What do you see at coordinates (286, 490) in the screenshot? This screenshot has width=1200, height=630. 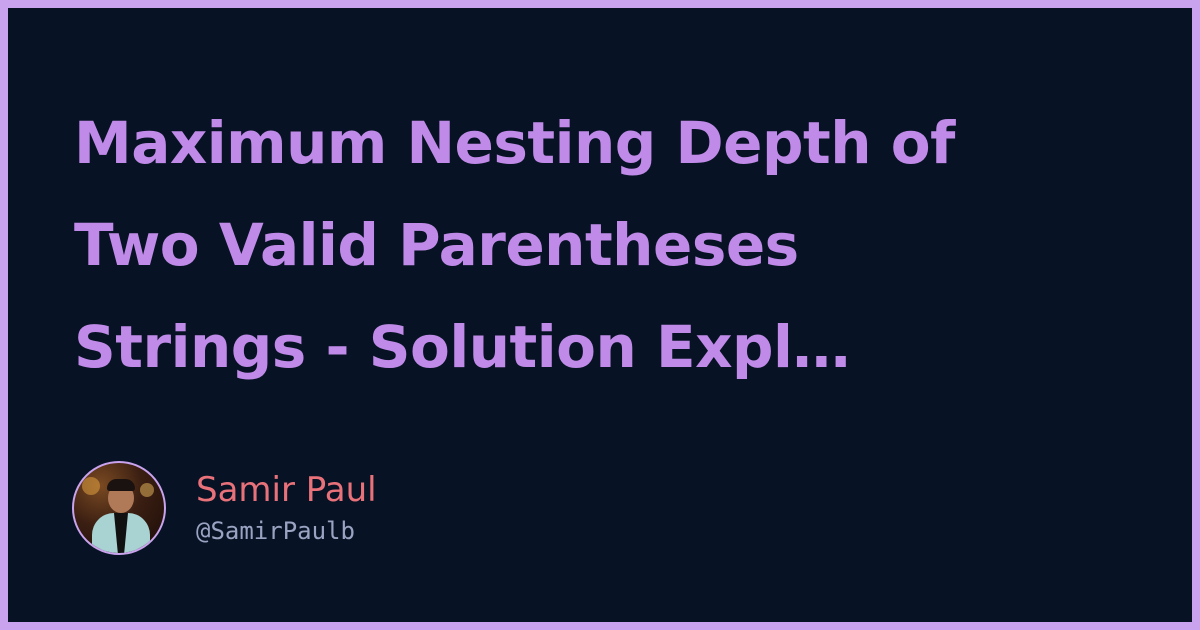 I see `author-name: Samir Paul` at bounding box center [286, 490].